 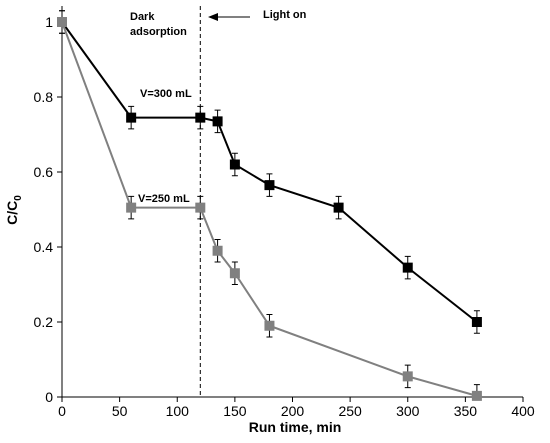 What do you see at coordinates (18, 198) in the screenshot?
I see `y-axis-title-sub: 0` at bounding box center [18, 198].